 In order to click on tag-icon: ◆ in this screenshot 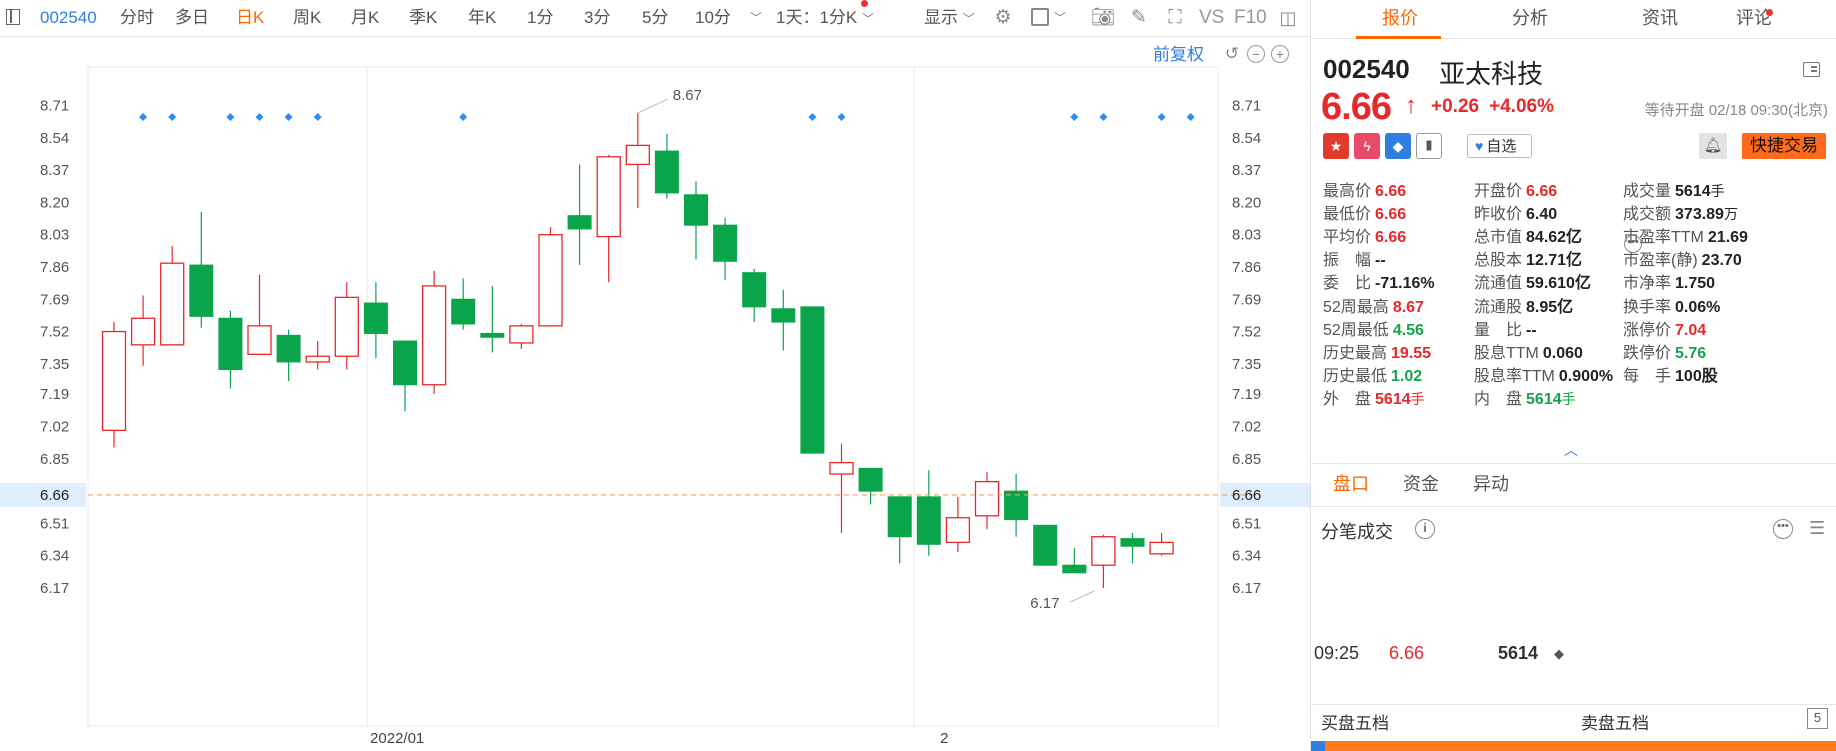, I will do `click(1398, 146)`.